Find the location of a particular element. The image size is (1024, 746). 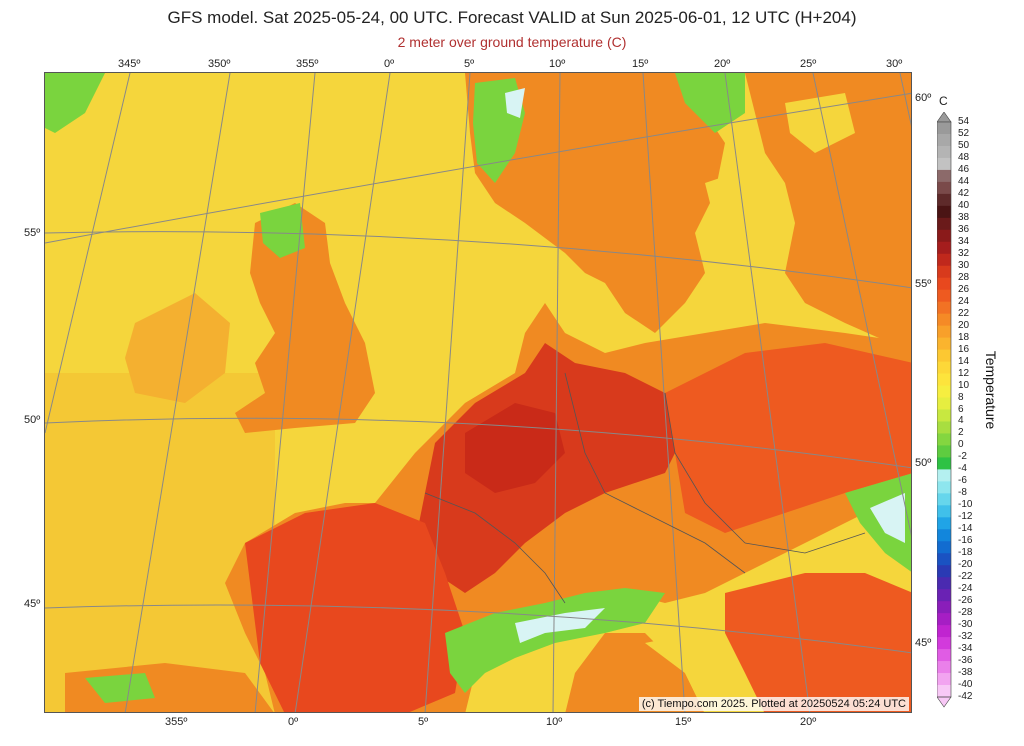

alps-cool-area is located at coordinates (555, 640).